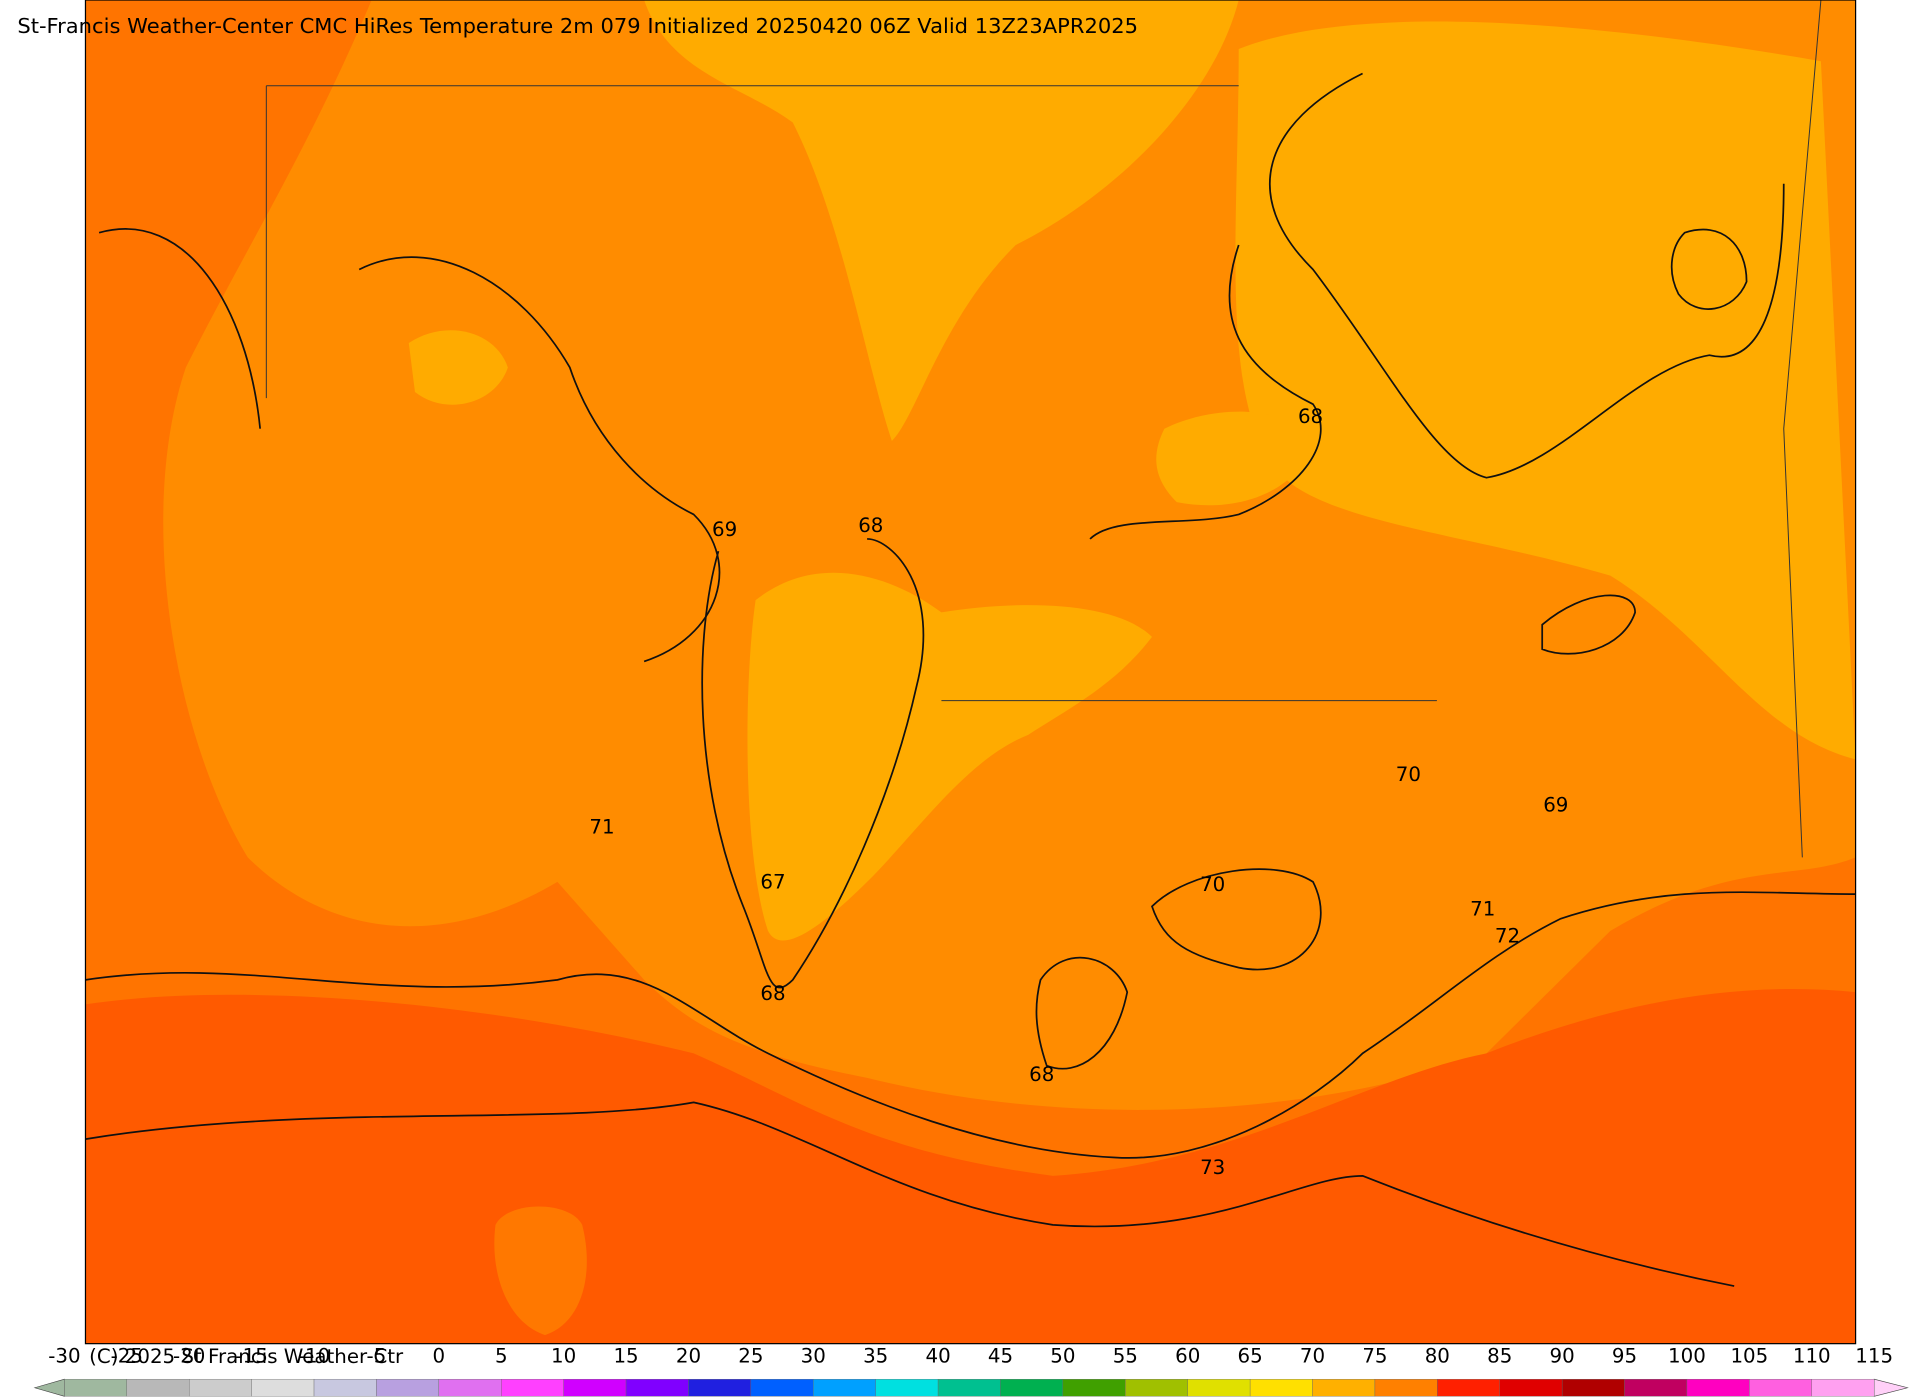 The width and height of the screenshot is (1920, 1400). I want to click on colorbar-tick-label: 80, so click(1437, 1356).